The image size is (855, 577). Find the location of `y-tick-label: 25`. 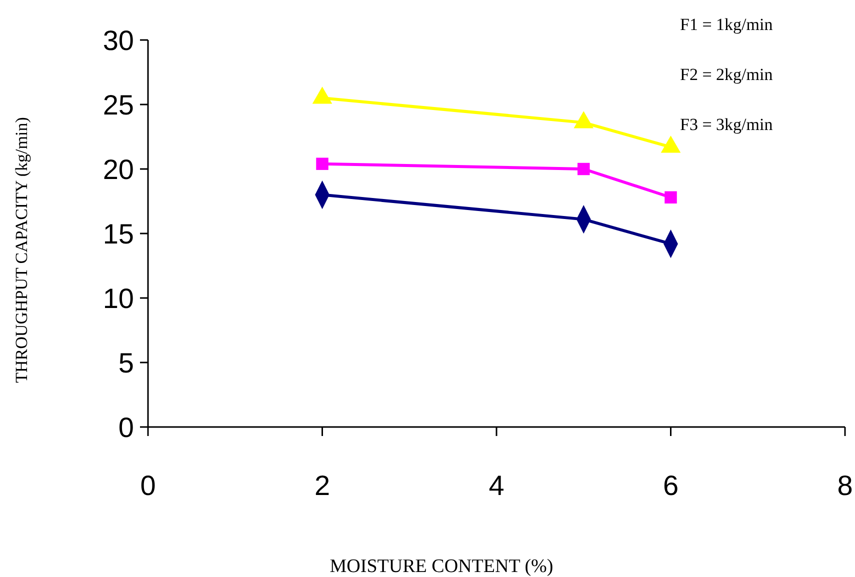

y-tick-label: 25 is located at coordinates (118, 105).